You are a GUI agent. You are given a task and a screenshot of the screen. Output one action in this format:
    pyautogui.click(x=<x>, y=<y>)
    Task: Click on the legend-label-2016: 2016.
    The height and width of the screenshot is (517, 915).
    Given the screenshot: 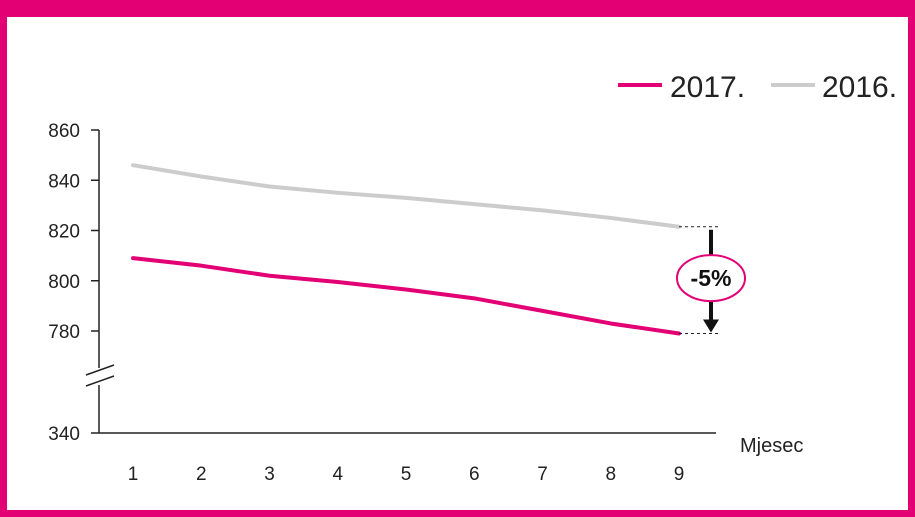 What is the action you would take?
    pyautogui.click(x=859, y=87)
    